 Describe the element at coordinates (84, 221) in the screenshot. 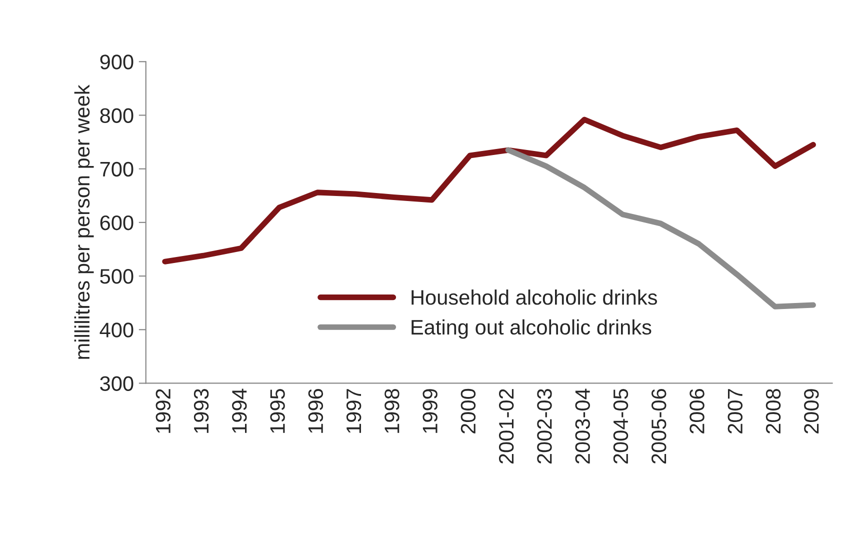

I see `y-axis-title: millilitres per person per week` at that location.